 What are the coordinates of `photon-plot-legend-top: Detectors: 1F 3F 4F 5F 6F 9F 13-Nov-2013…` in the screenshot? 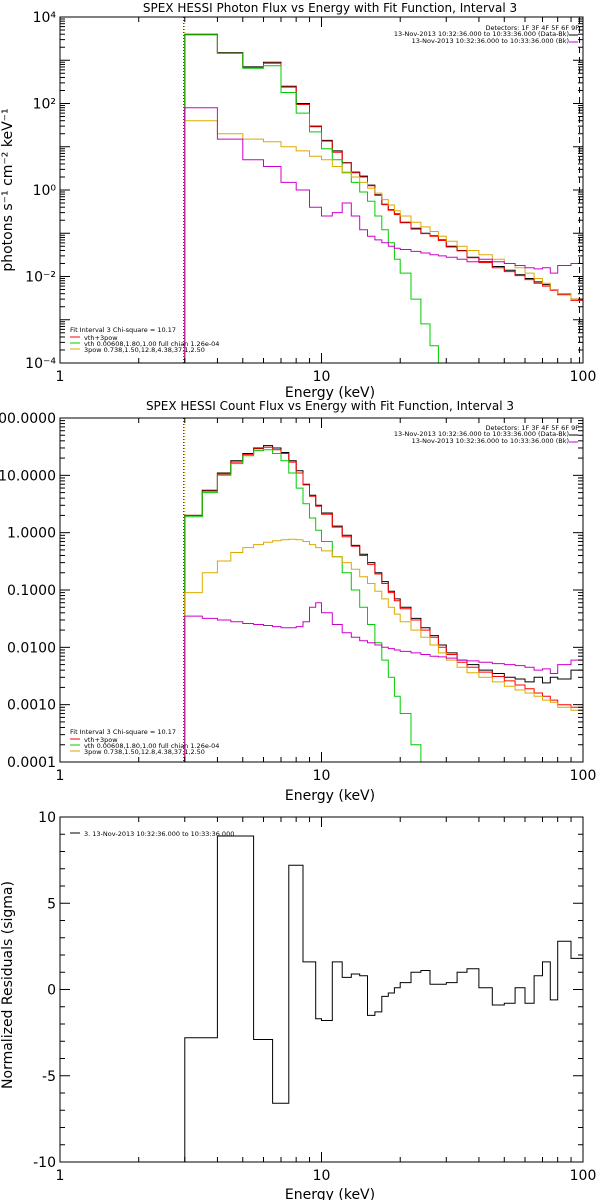 It's located at (486, 34).